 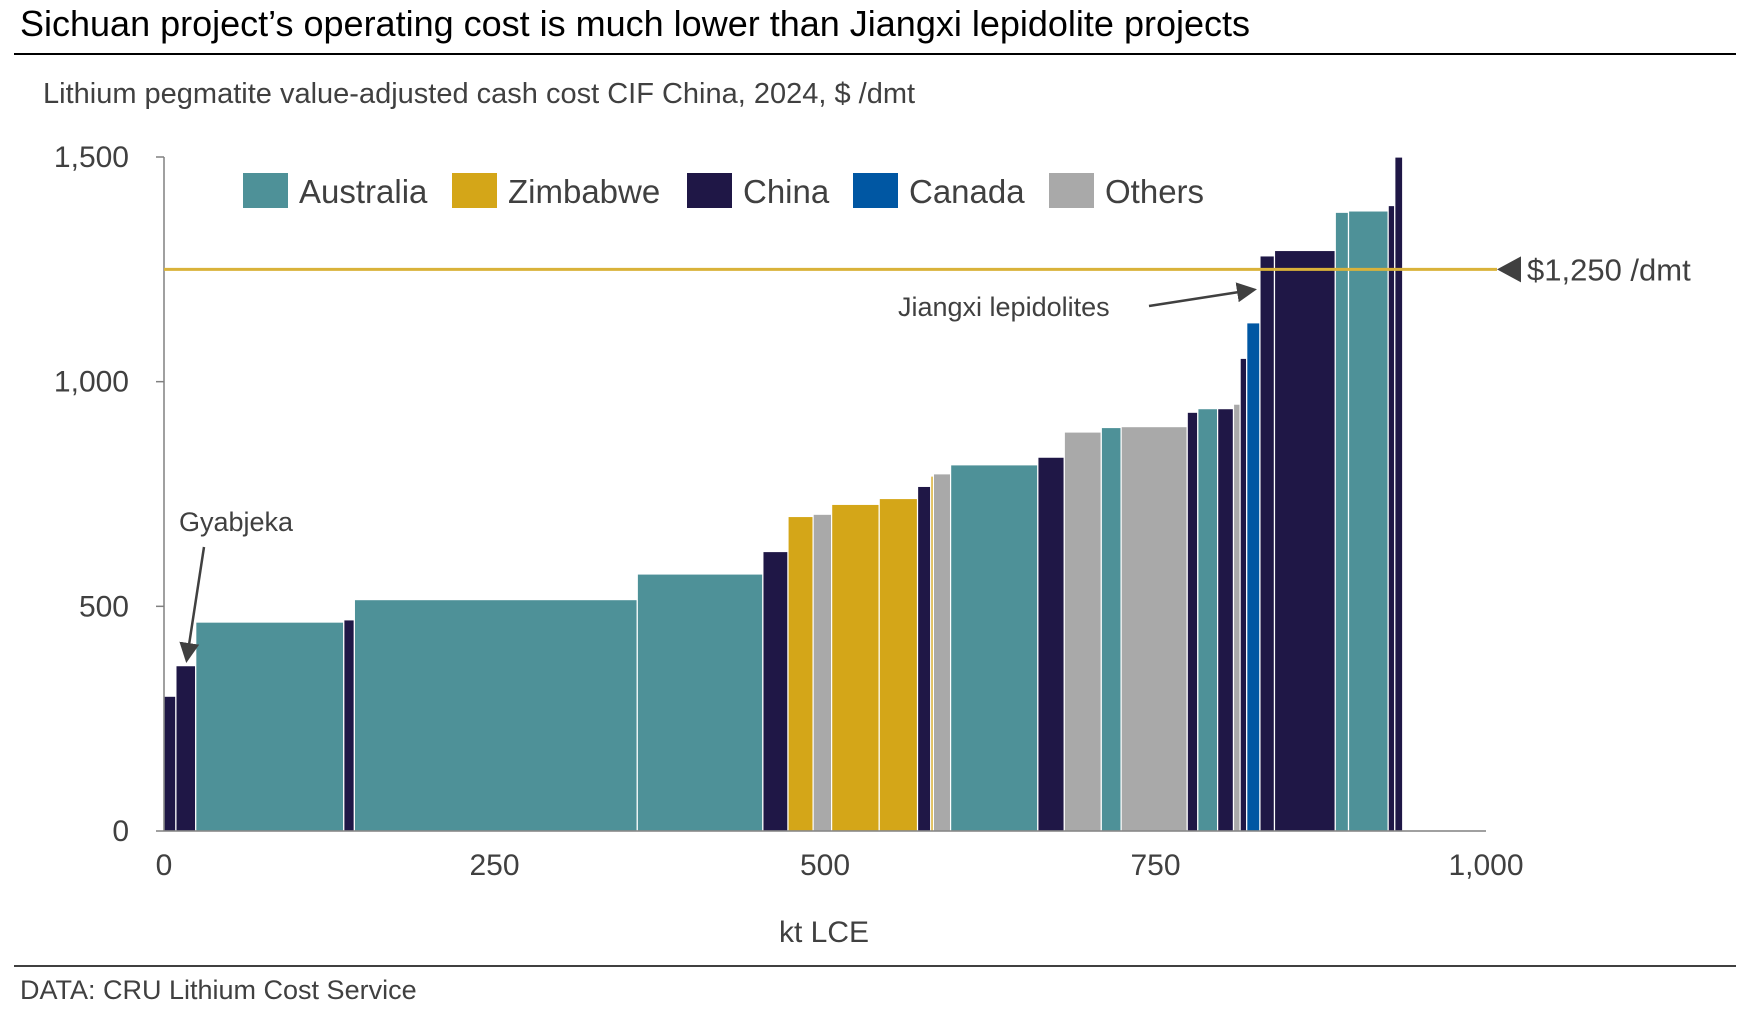 What do you see at coordinates (218, 990) in the screenshot?
I see `source-note: DATA: CRU Lithium Cost Service` at bounding box center [218, 990].